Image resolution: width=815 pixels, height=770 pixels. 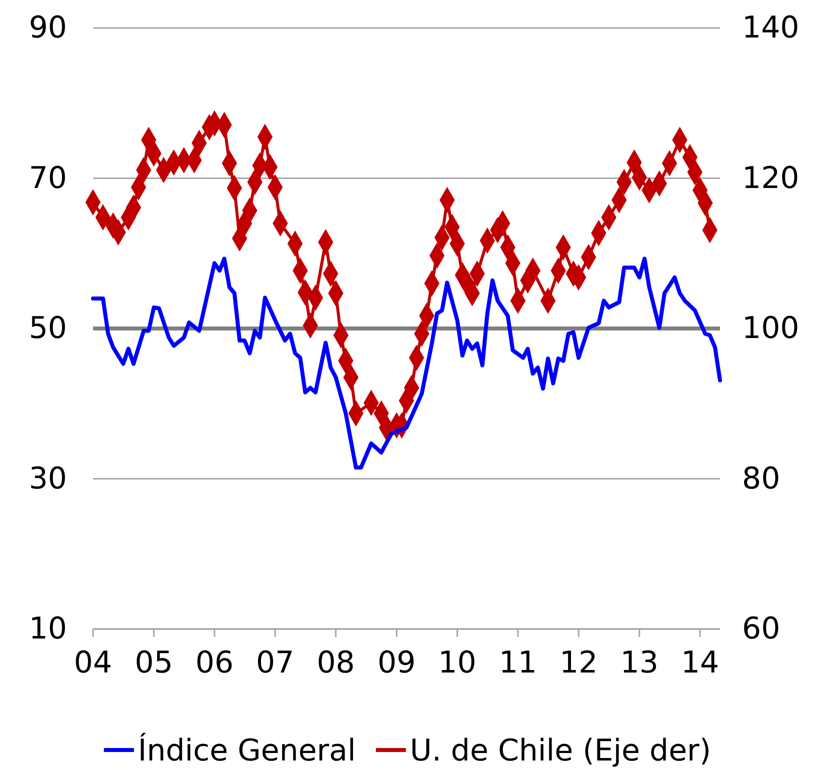 What do you see at coordinates (561, 751) in the screenshot?
I see `legend-label: U. de Chile (Eje der)` at bounding box center [561, 751].